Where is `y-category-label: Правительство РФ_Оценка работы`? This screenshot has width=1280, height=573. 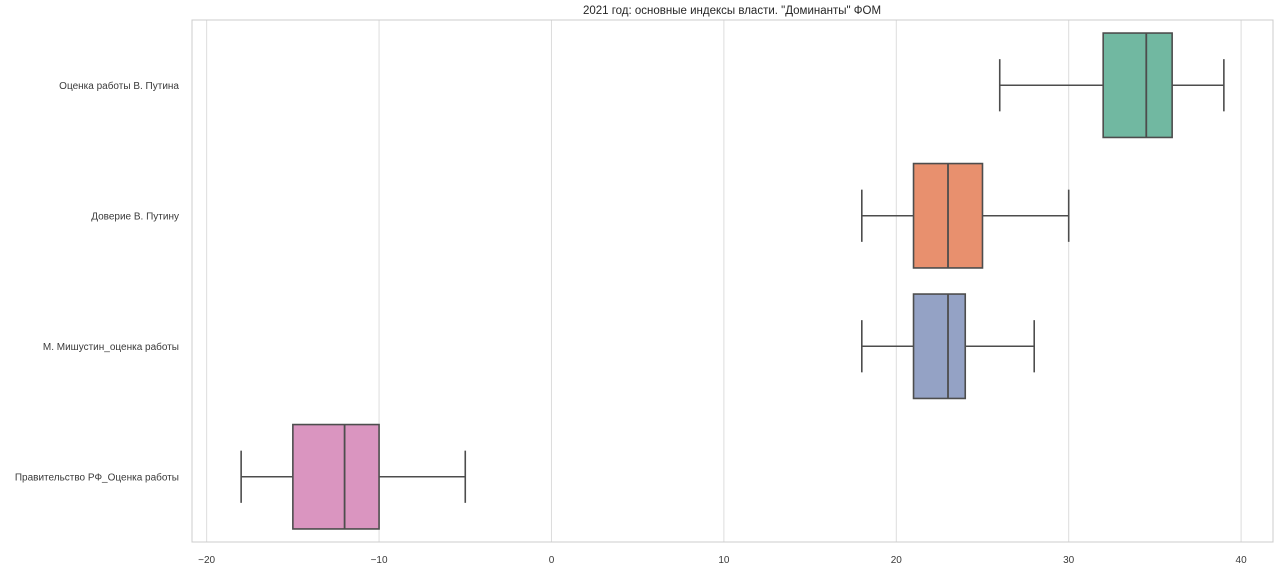 y-category-label: Правительство РФ_Оценка работы is located at coordinates (97, 477).